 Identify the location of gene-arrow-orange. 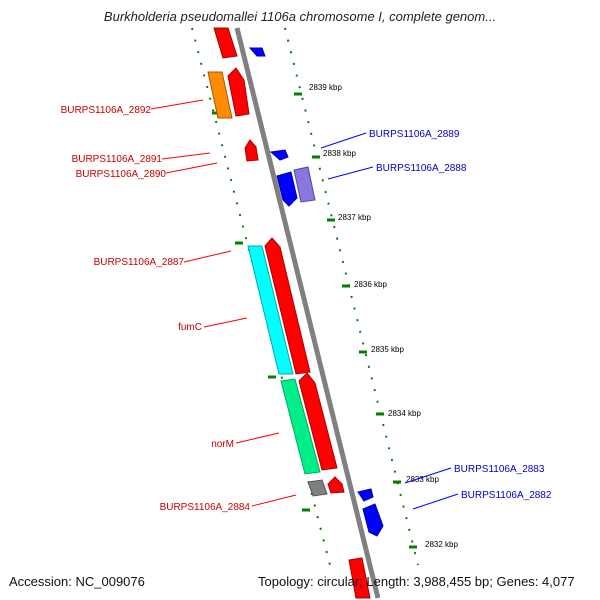
(220, 95).